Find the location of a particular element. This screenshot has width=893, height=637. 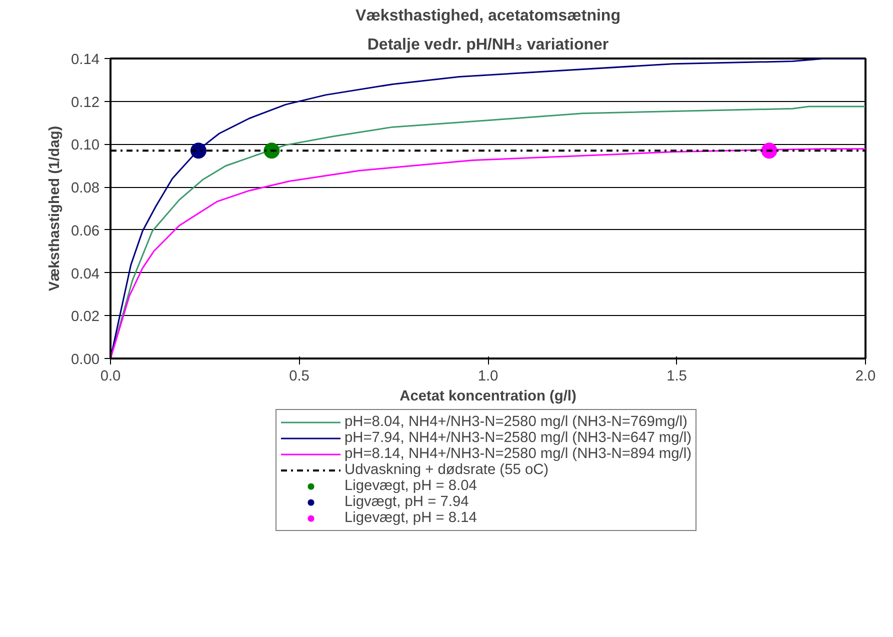

x-tick-label: 1.0 is located at coordinates (488, 376).